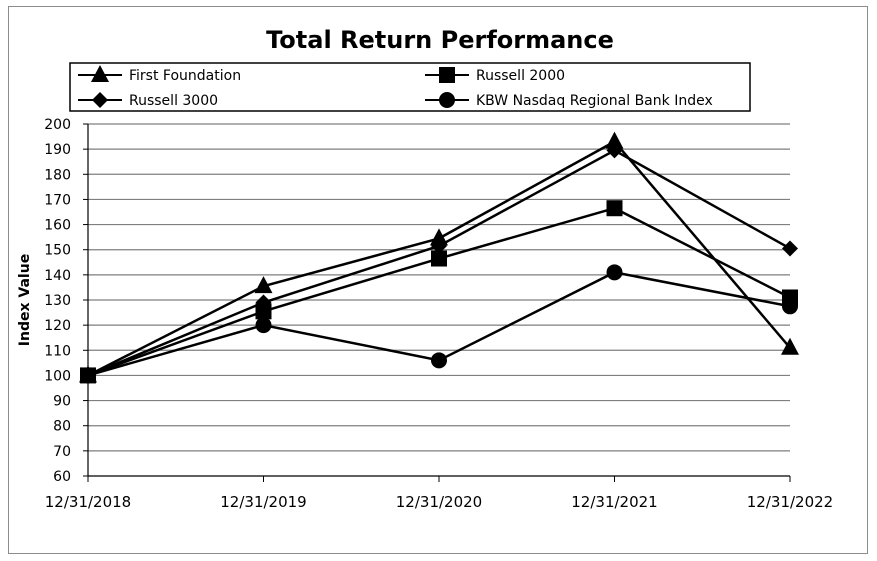 The width and height of the screenshot is (877, 561). What do you see at coordinates (185, 76) in the screenshot?
I see `legend-label: First Foundation` at bounding box center [185, 76].